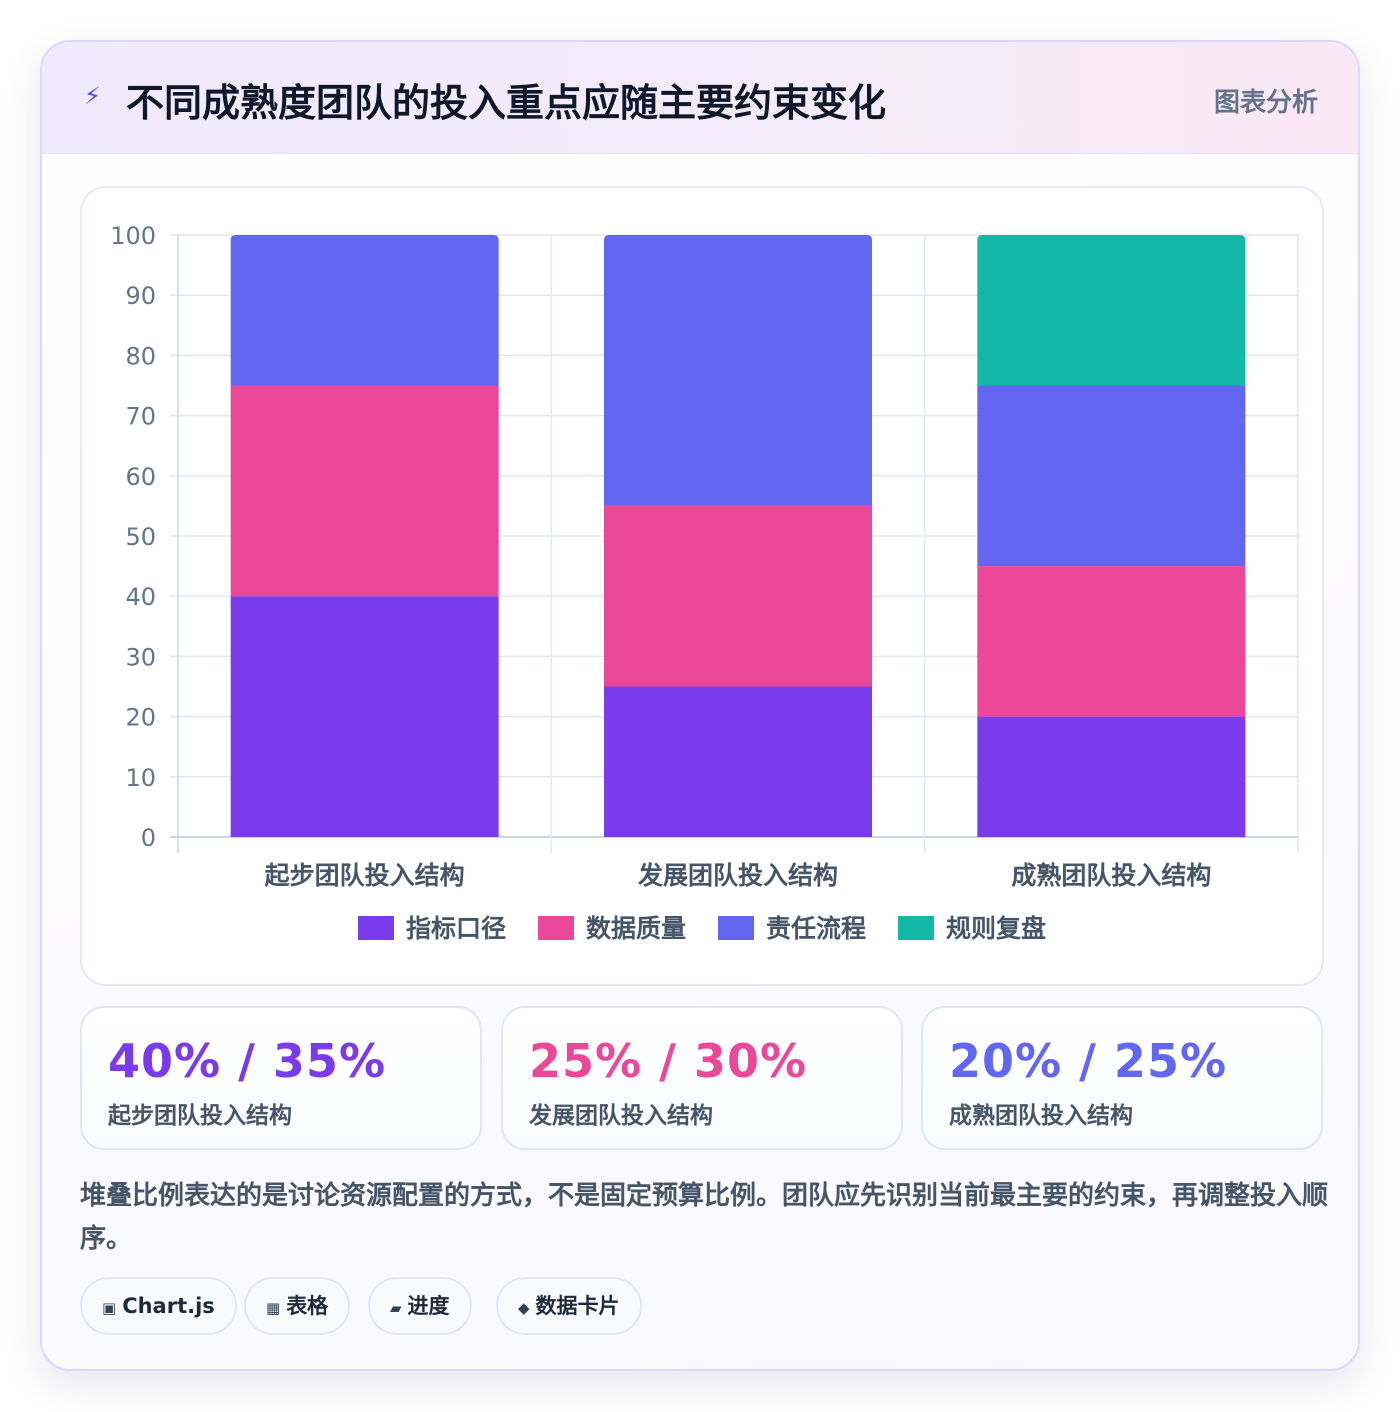  I want to click on stat-value: 25% / 30%, so click(668, 1061).